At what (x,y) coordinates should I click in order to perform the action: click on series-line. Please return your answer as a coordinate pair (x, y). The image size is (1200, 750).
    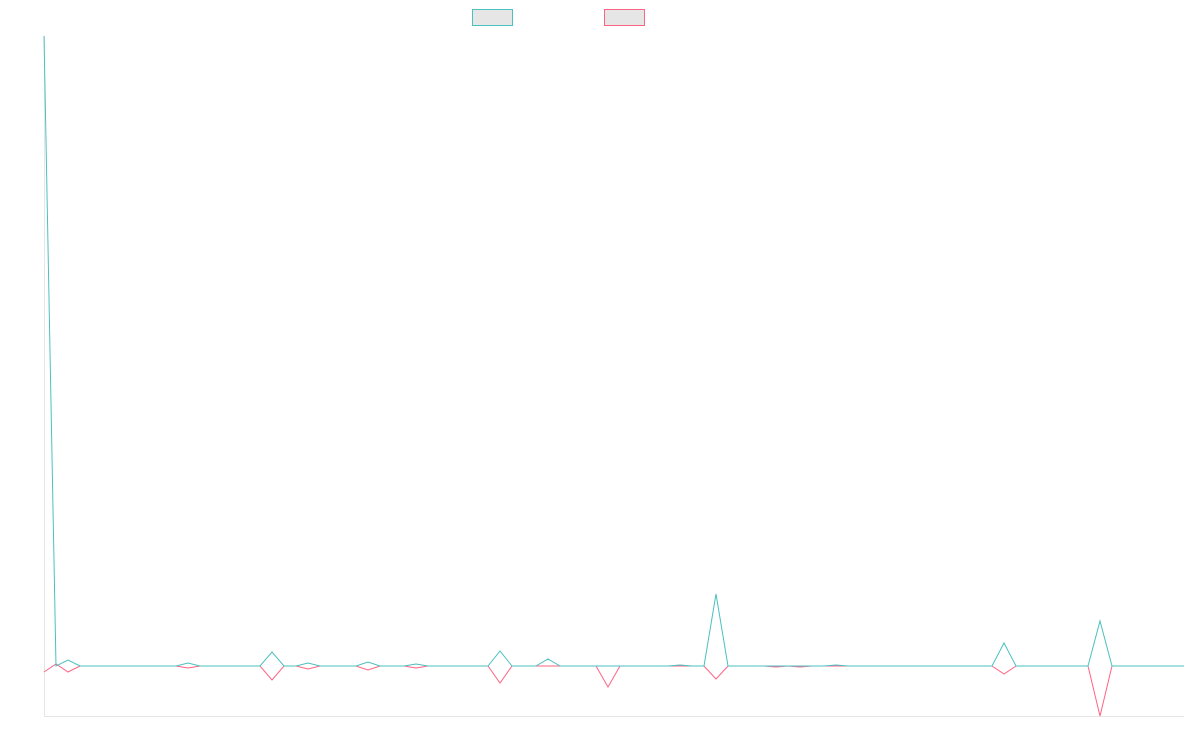
    Looking at the image, I should click on (613, 690).